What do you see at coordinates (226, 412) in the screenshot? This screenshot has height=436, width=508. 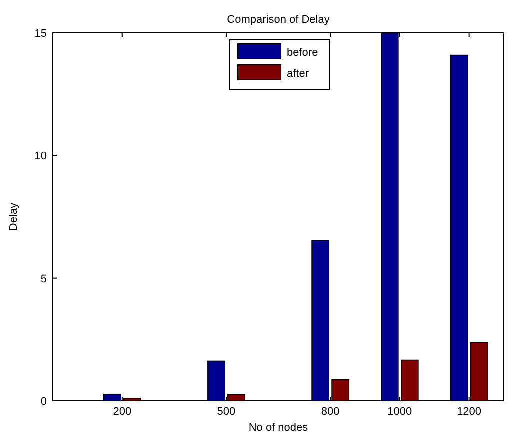 I see `x-tick-label: 500` at bounding box center [226, 412].